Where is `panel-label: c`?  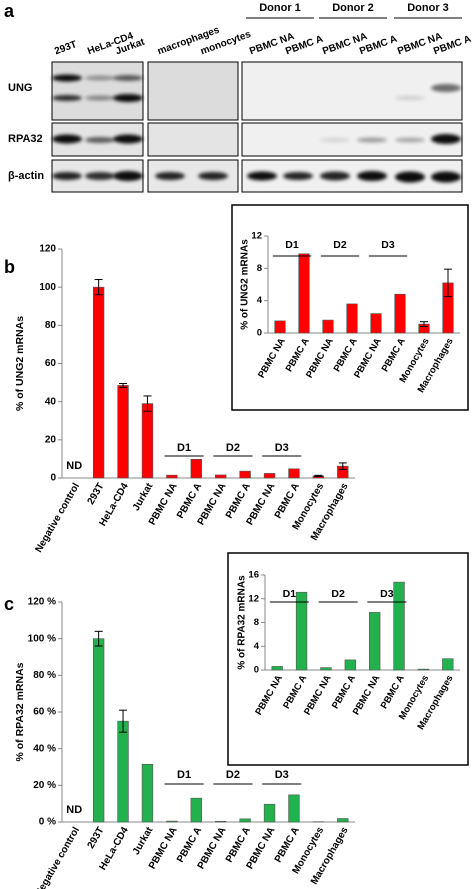 panel-label: c is located at coordinates (9, 604).